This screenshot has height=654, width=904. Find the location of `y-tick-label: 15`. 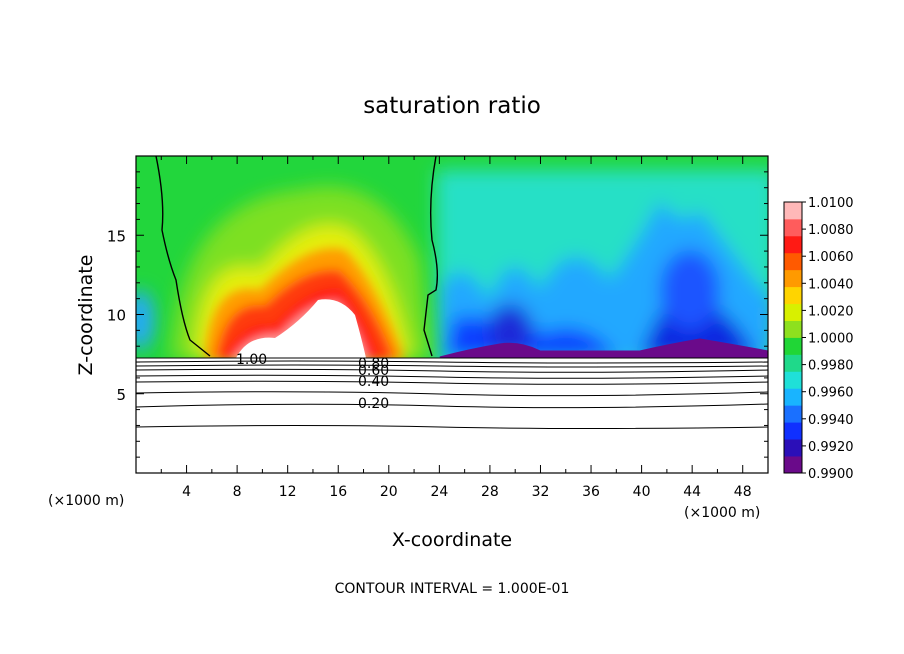

y-tick-label: 15 is located at coordinates (116, 236).